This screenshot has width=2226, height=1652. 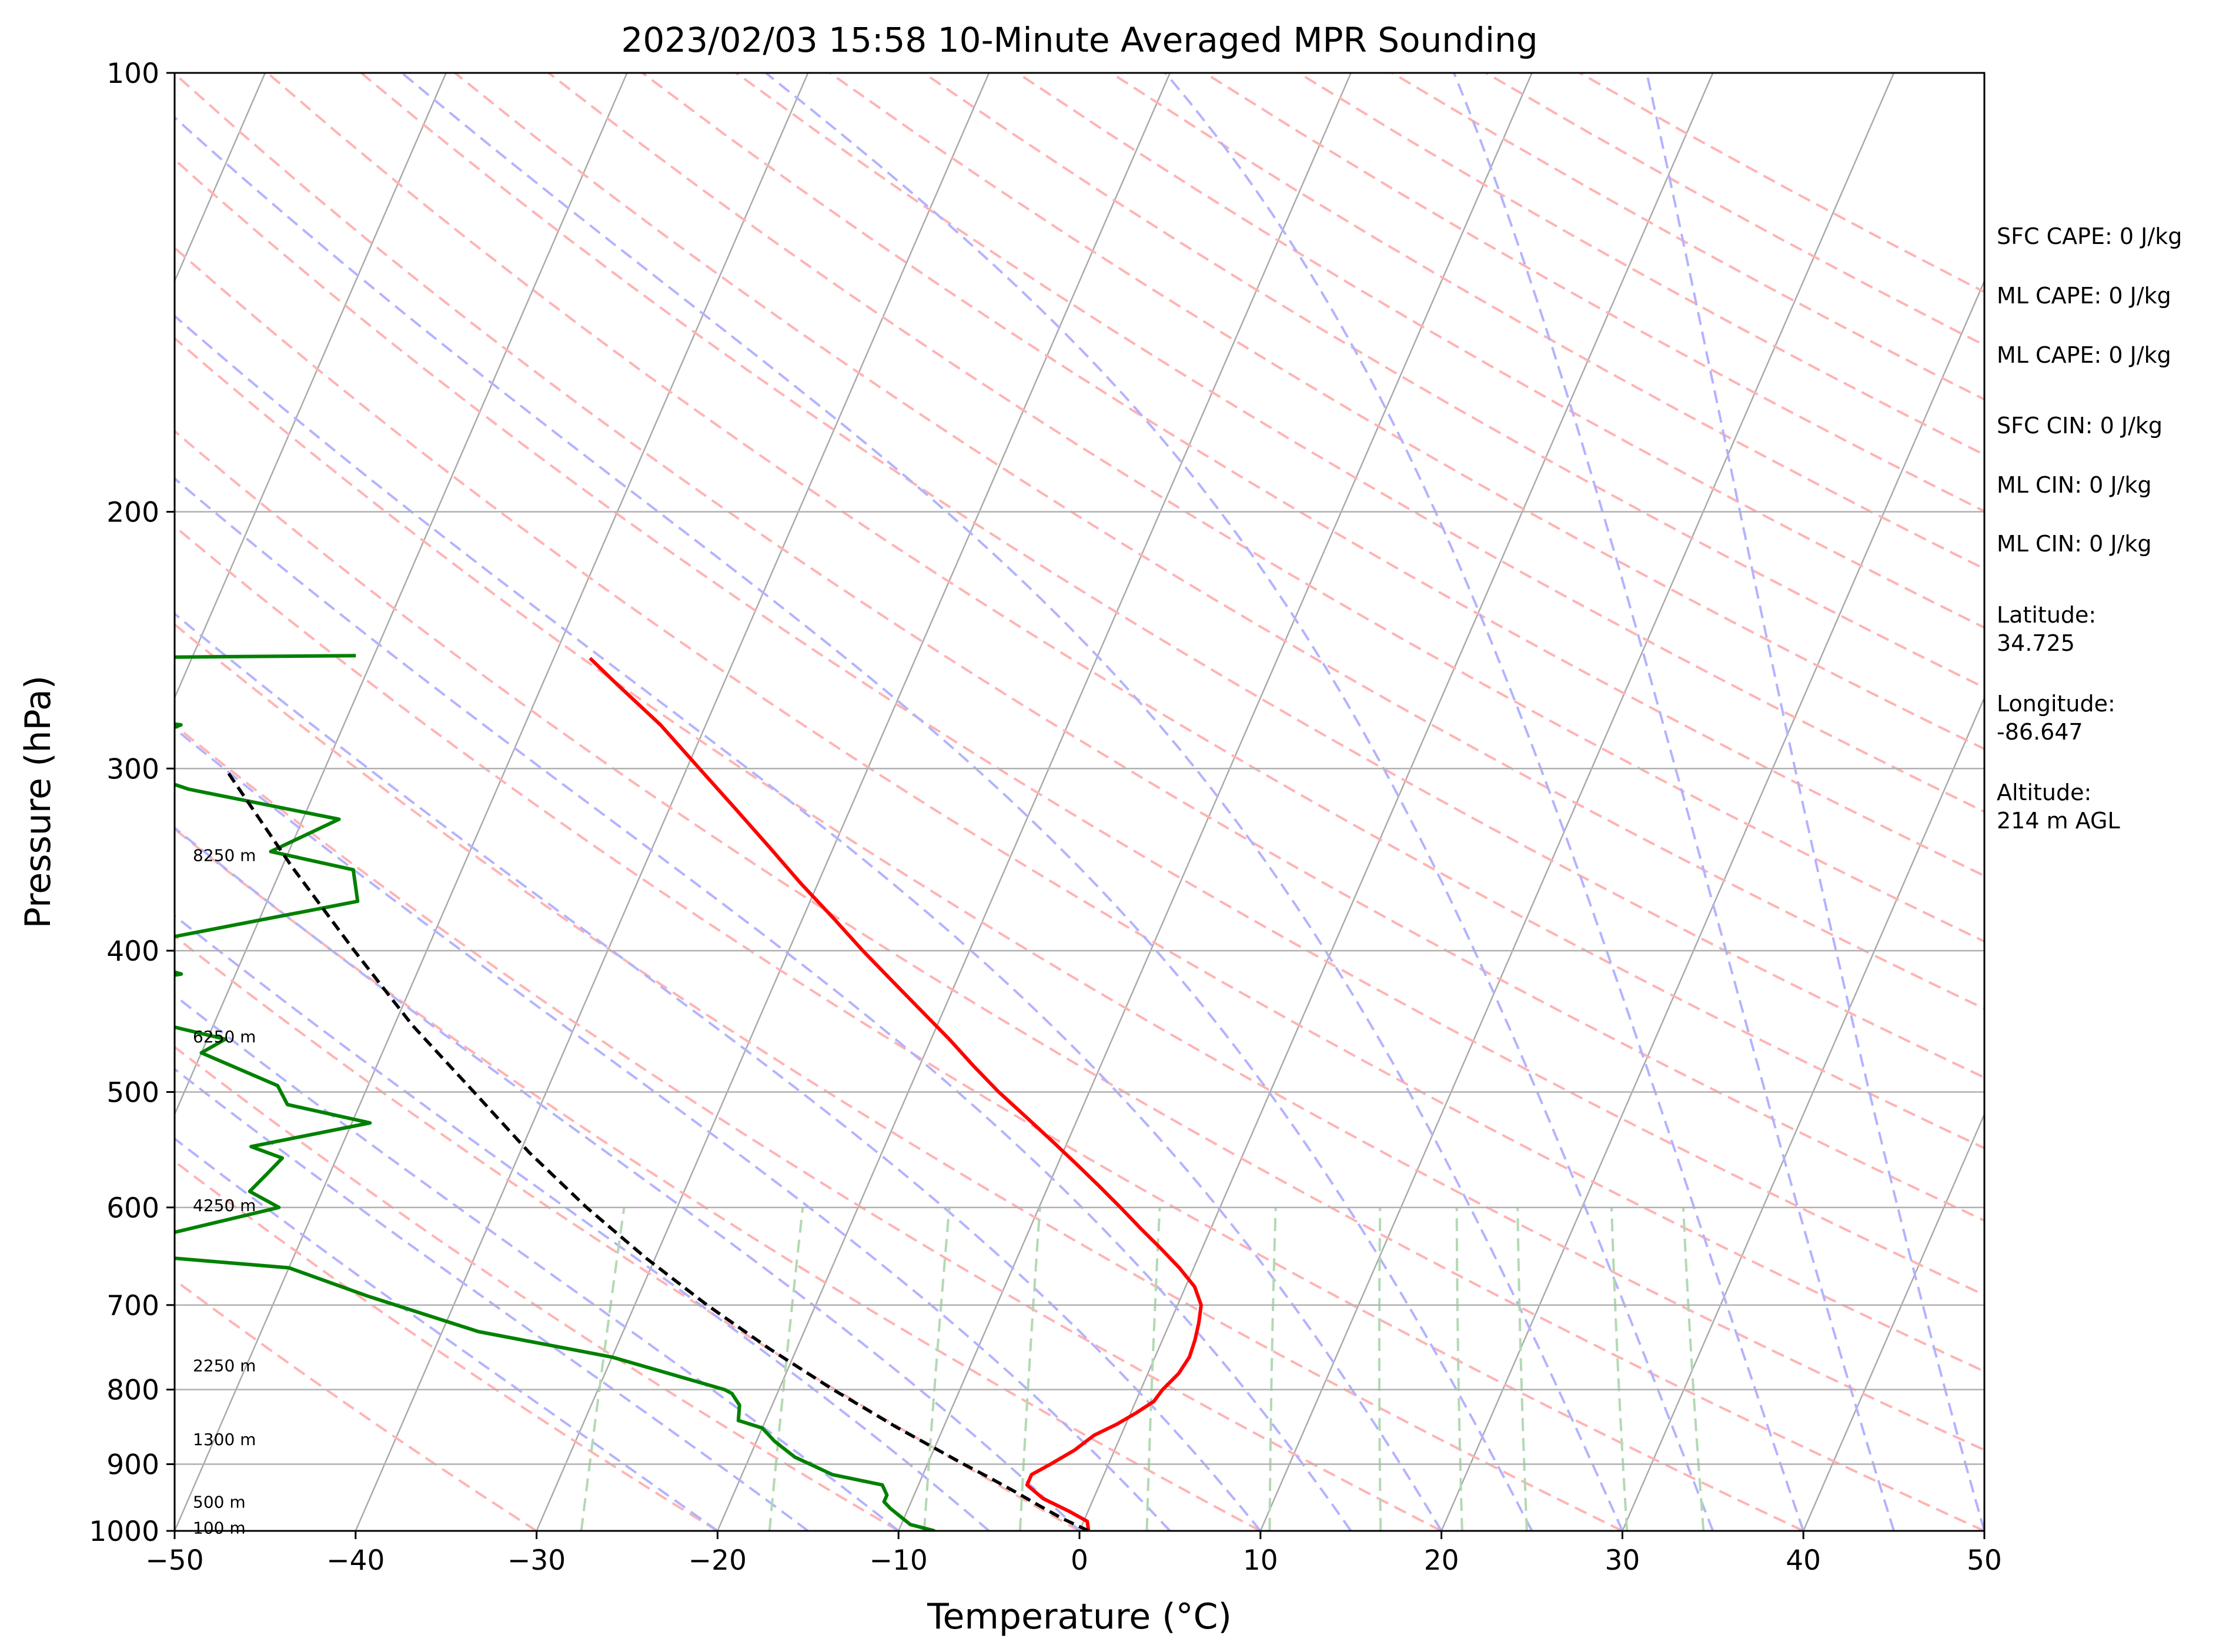 I want to click on latitude-label: Latitude:, so click(x=2047, y=615).